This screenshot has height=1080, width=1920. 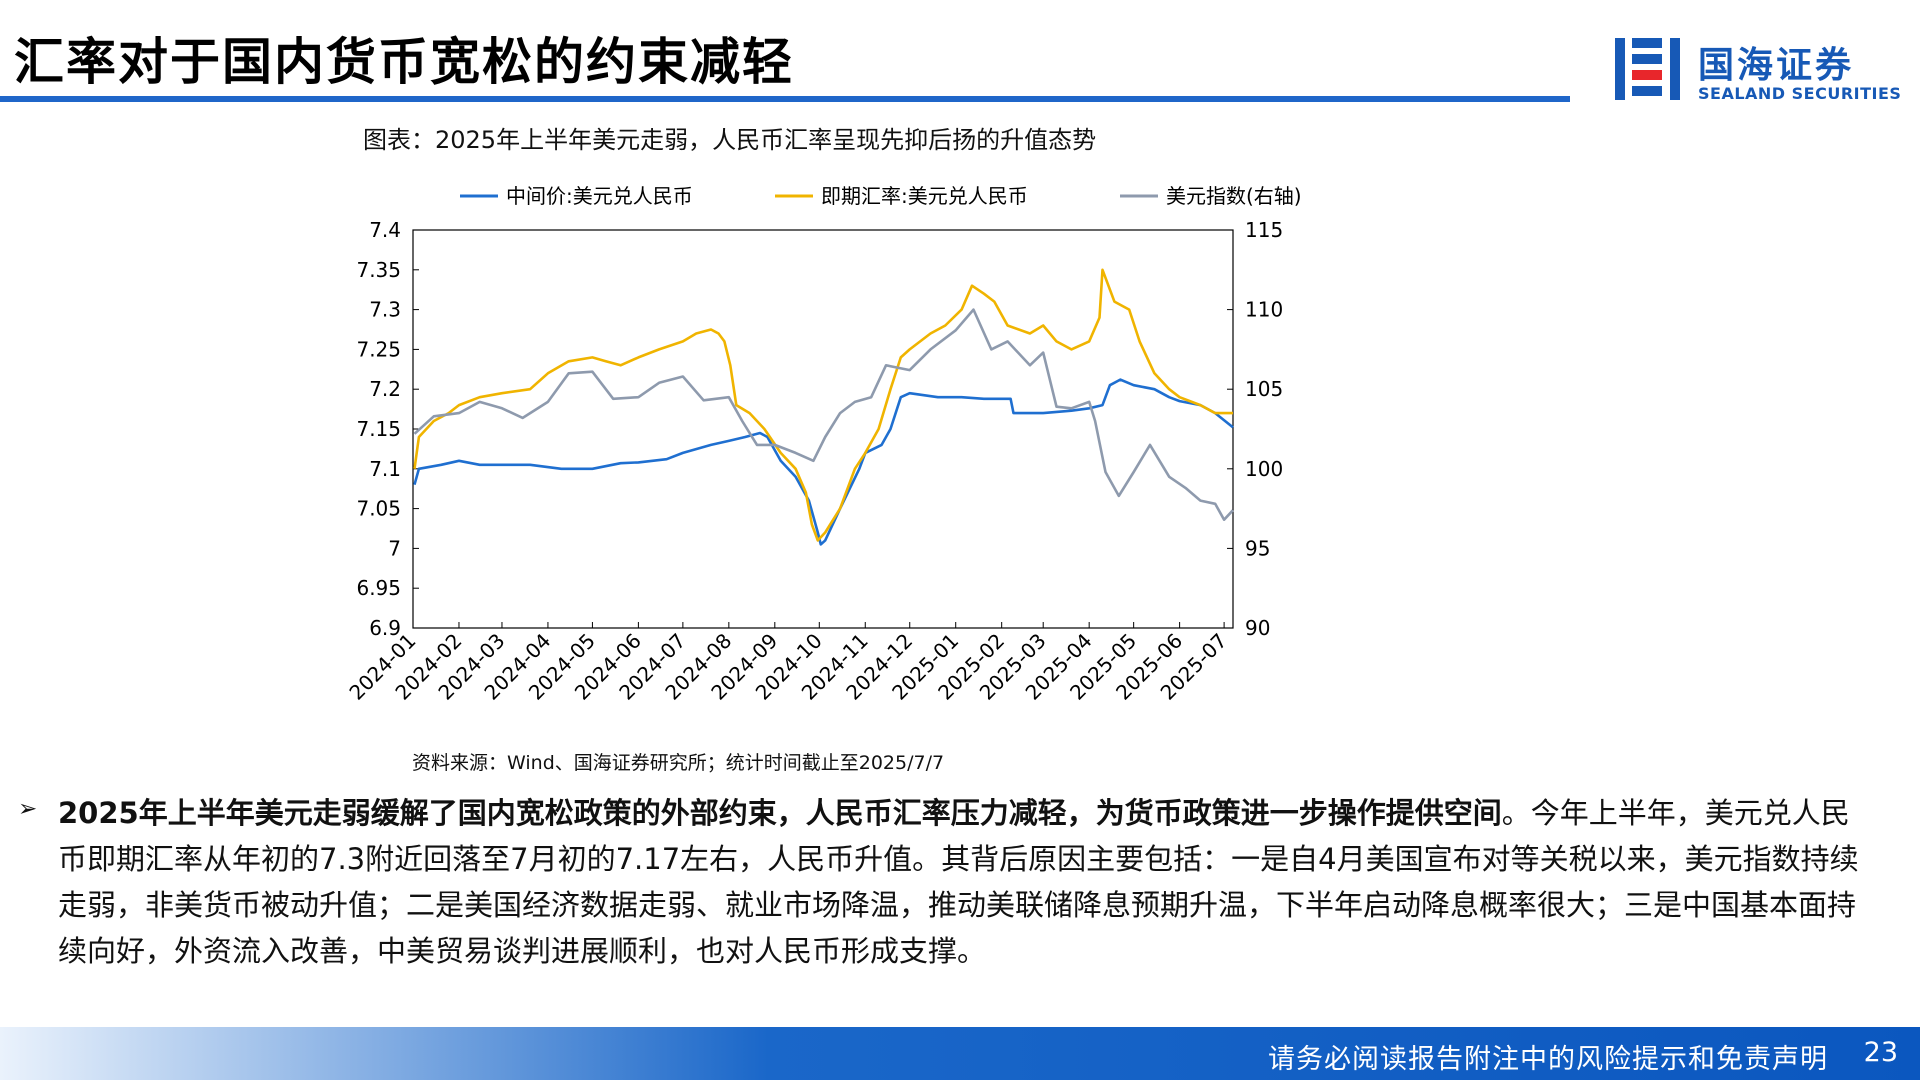 I want to click on right-tick-label: 95, so click(x=1257, y=548).